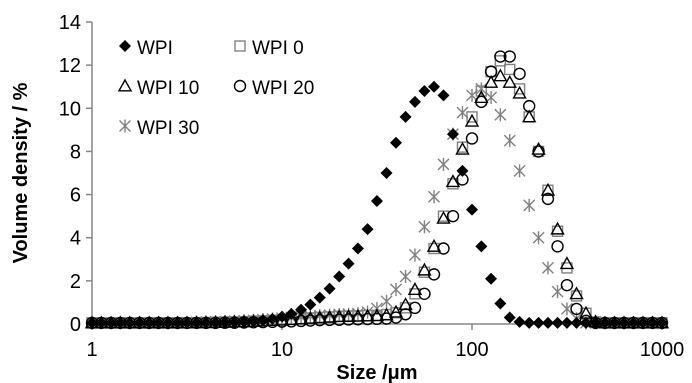 This screenshot has width=692, height=383. Describe the element at coordinates (21, 172) in the screenshot. I see `y-axis-title: Volume density / %` at that location.